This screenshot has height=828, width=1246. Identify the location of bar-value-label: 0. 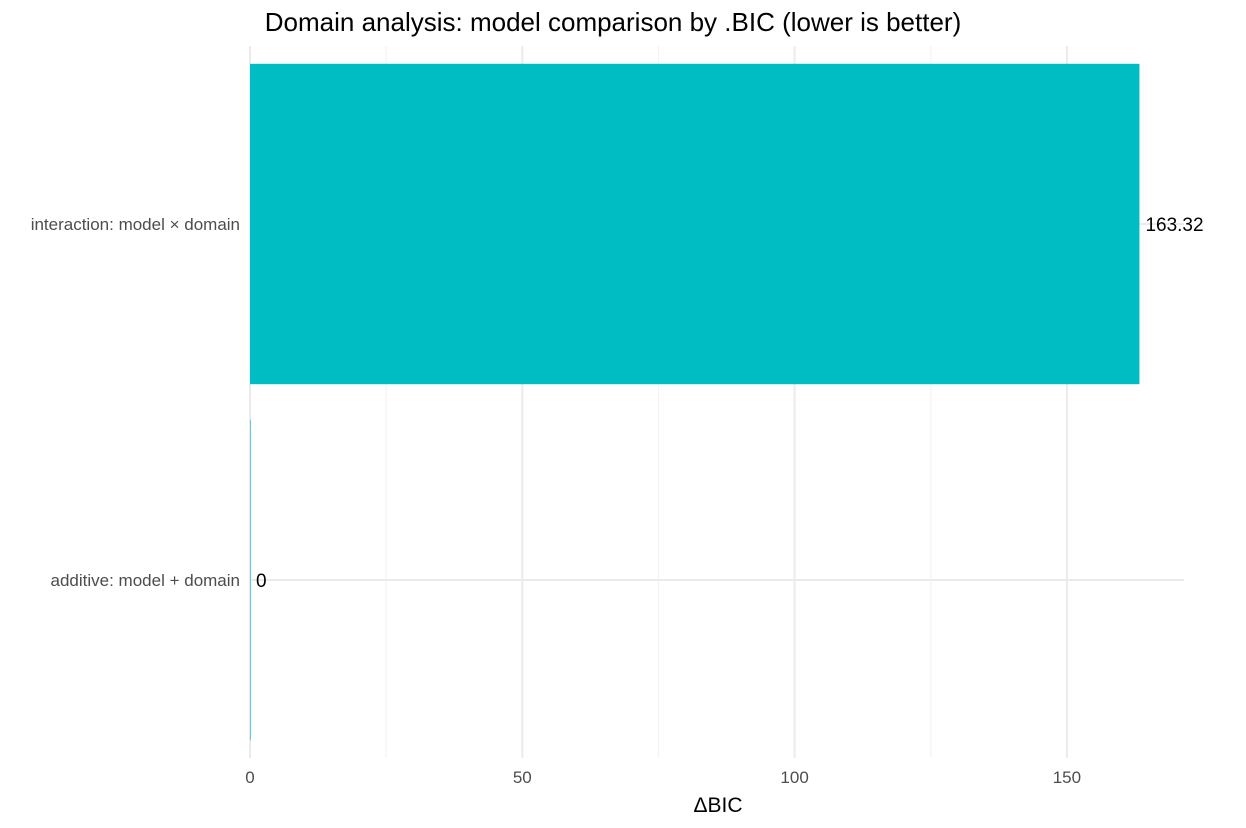
(261, 581).